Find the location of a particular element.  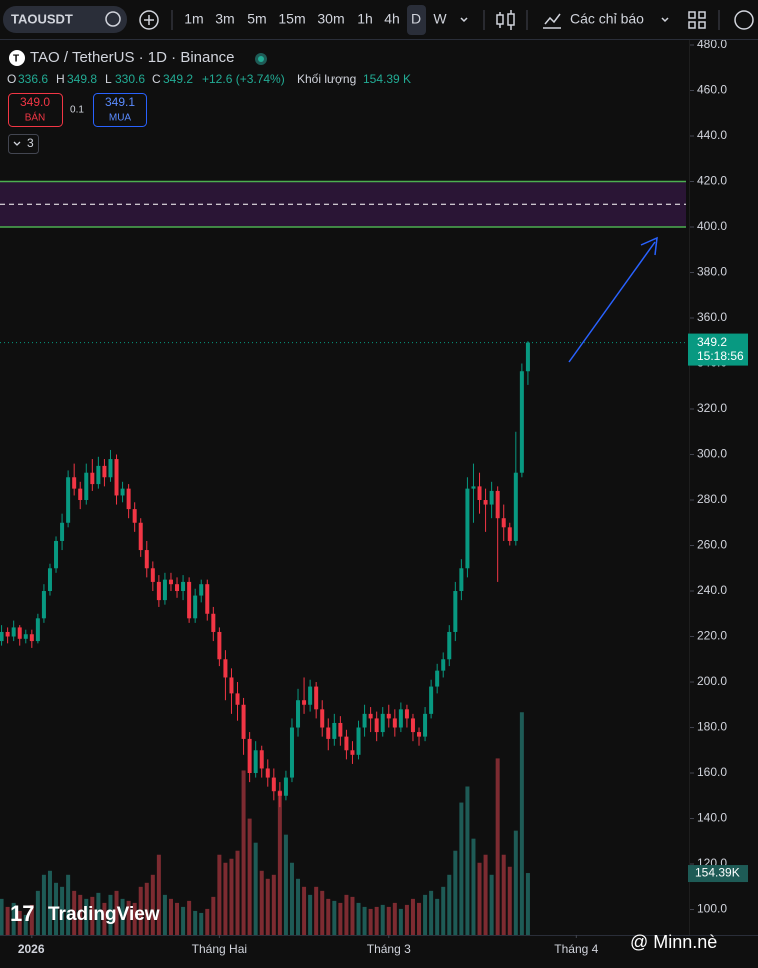

y-tick-label: 320.0 is located at coordinates (712, 408).